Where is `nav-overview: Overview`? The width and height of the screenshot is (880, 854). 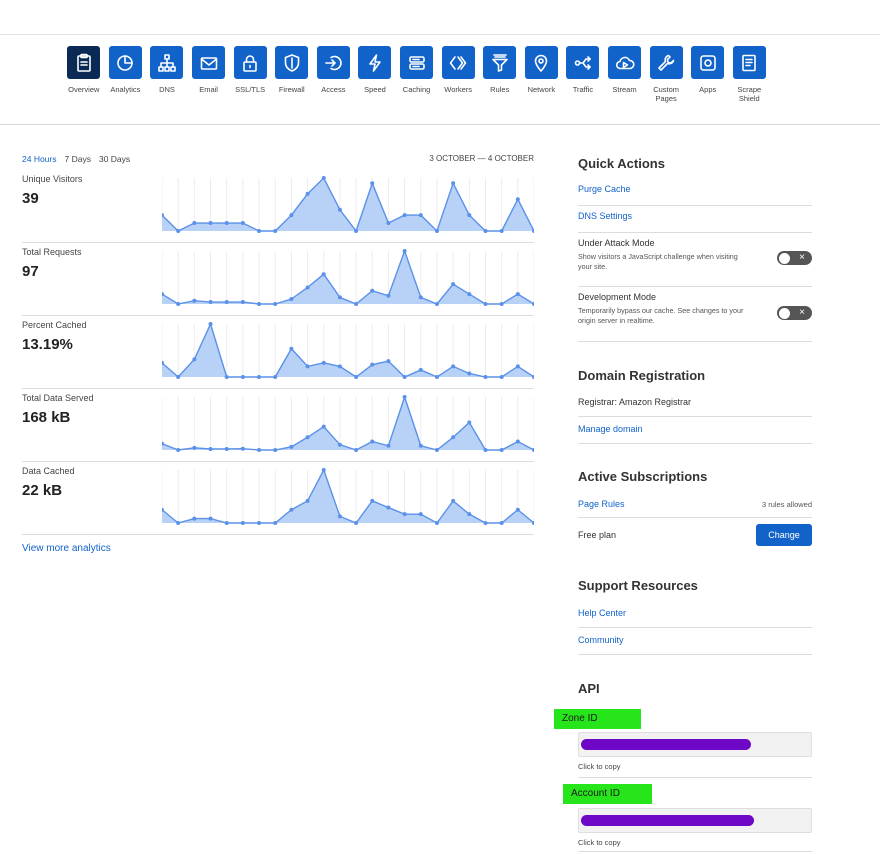 nav-overview: Overview is located at coordinates (84, 74).